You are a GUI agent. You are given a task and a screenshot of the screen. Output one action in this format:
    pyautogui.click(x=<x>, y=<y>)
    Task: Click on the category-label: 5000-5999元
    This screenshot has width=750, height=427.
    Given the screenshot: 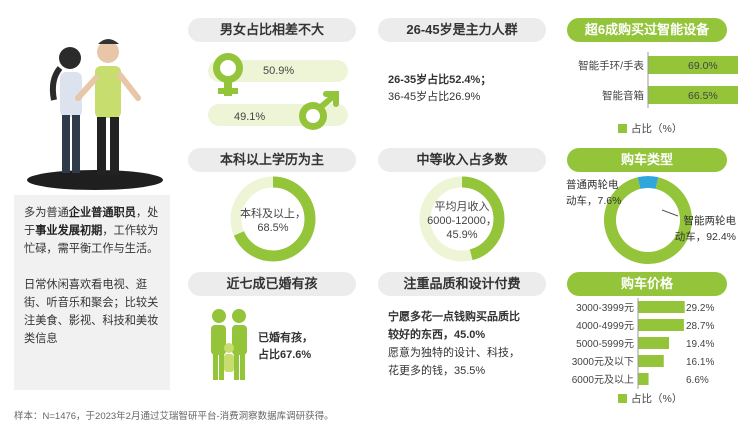 What is the action you would take?
    pyautogui.click(x=605, y=344)
    